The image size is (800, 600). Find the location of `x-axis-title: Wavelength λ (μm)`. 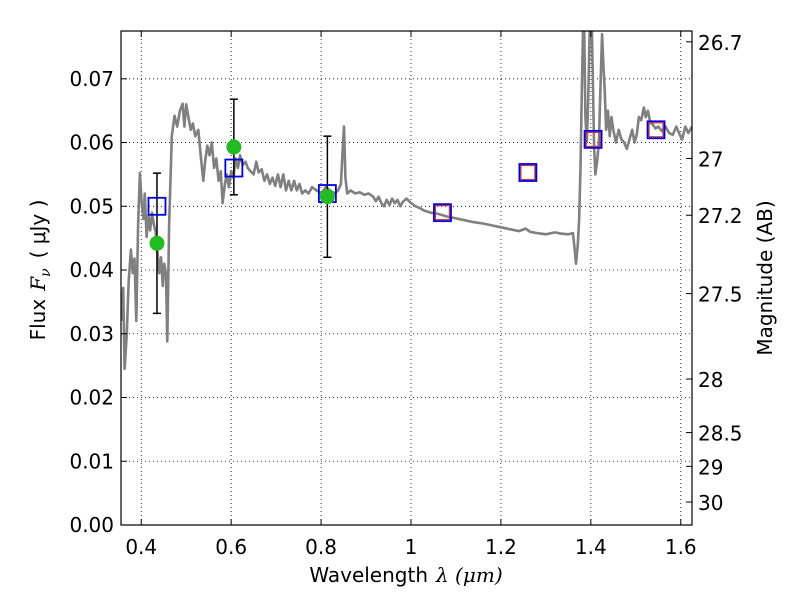

x-axis-title: Wavelength λ (μm) is located at coordinates (405, 575).